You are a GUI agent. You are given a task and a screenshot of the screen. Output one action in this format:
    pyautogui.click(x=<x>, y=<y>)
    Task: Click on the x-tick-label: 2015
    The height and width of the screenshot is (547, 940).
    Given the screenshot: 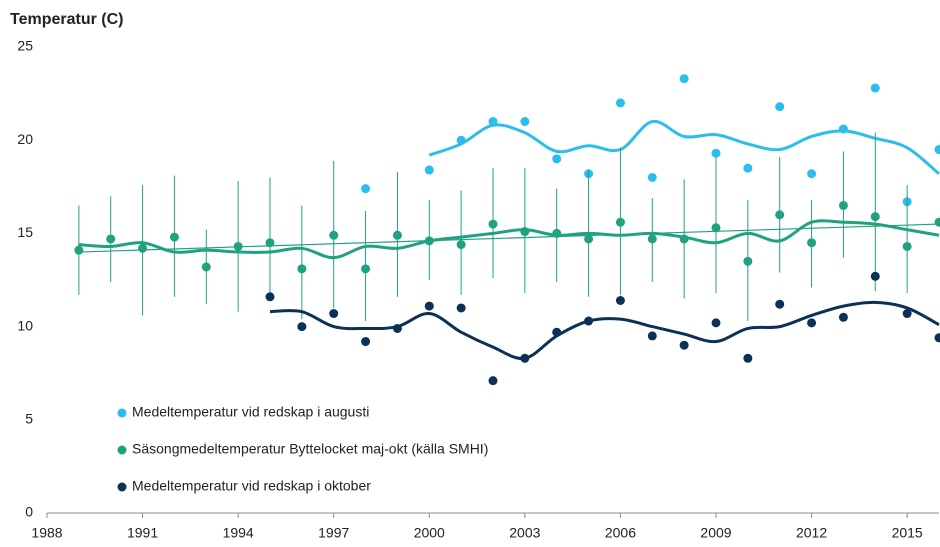 What is the action you would take?
    pyautogui.click(x=907, y=533)
    